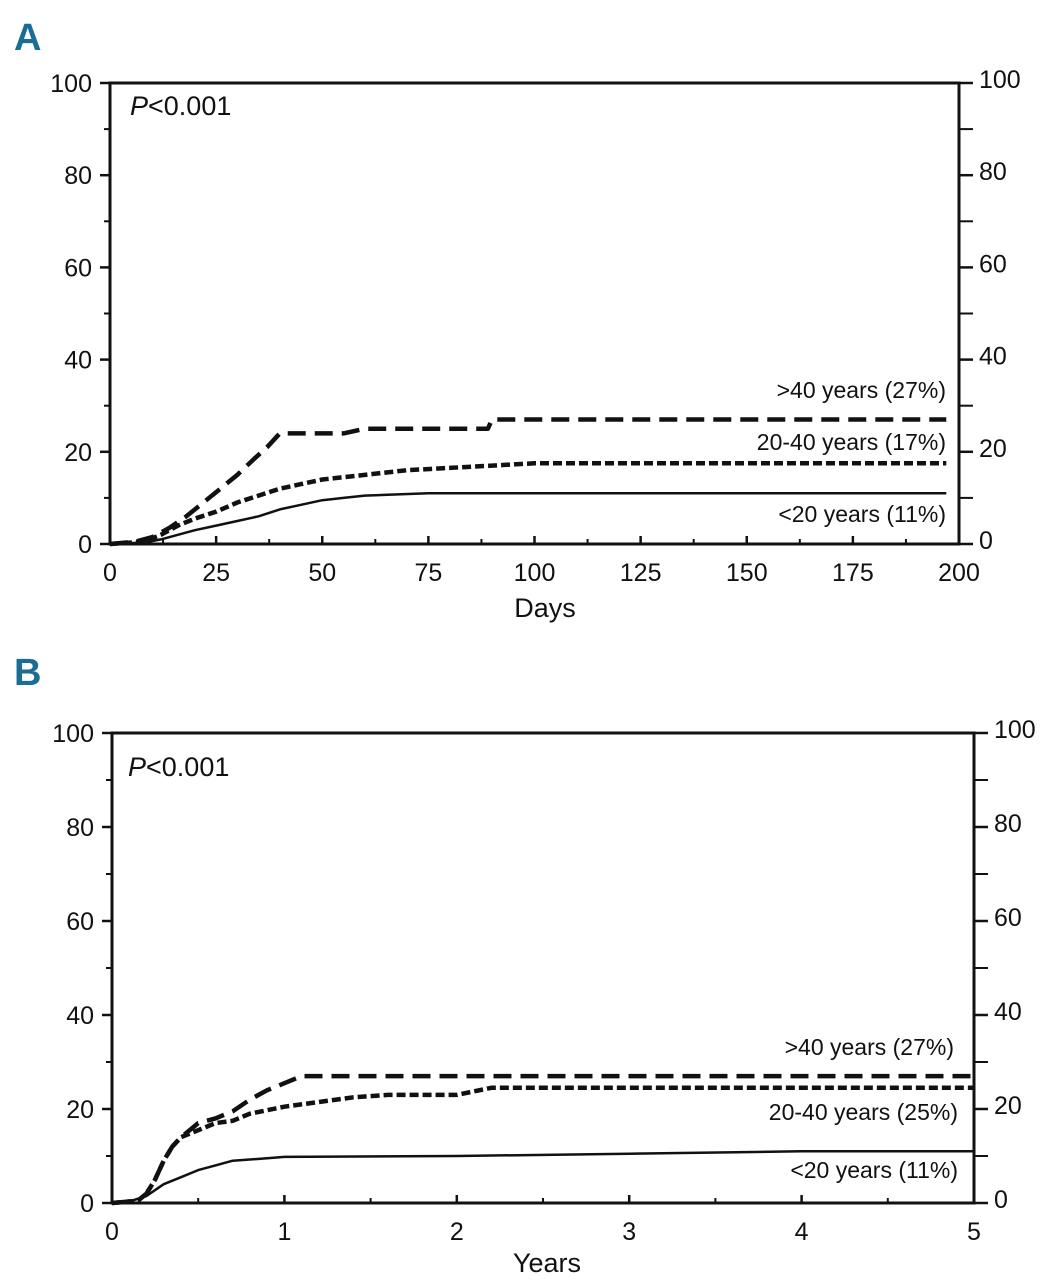  Describe the element at coordinates (545, 608) in the screenshot. I see `x-axis-title-a: Days` at that location.